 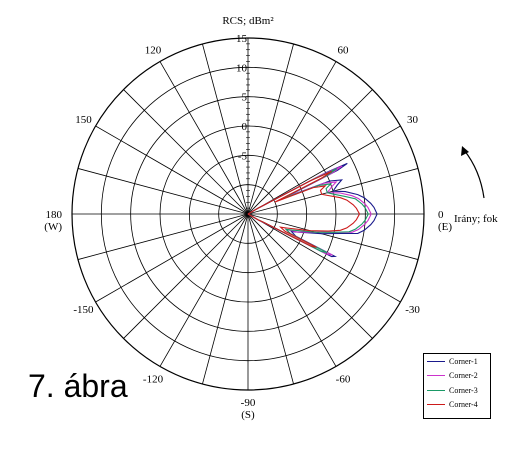 I want to click on angle-tick-label: -150, so click(x=83, y=310).